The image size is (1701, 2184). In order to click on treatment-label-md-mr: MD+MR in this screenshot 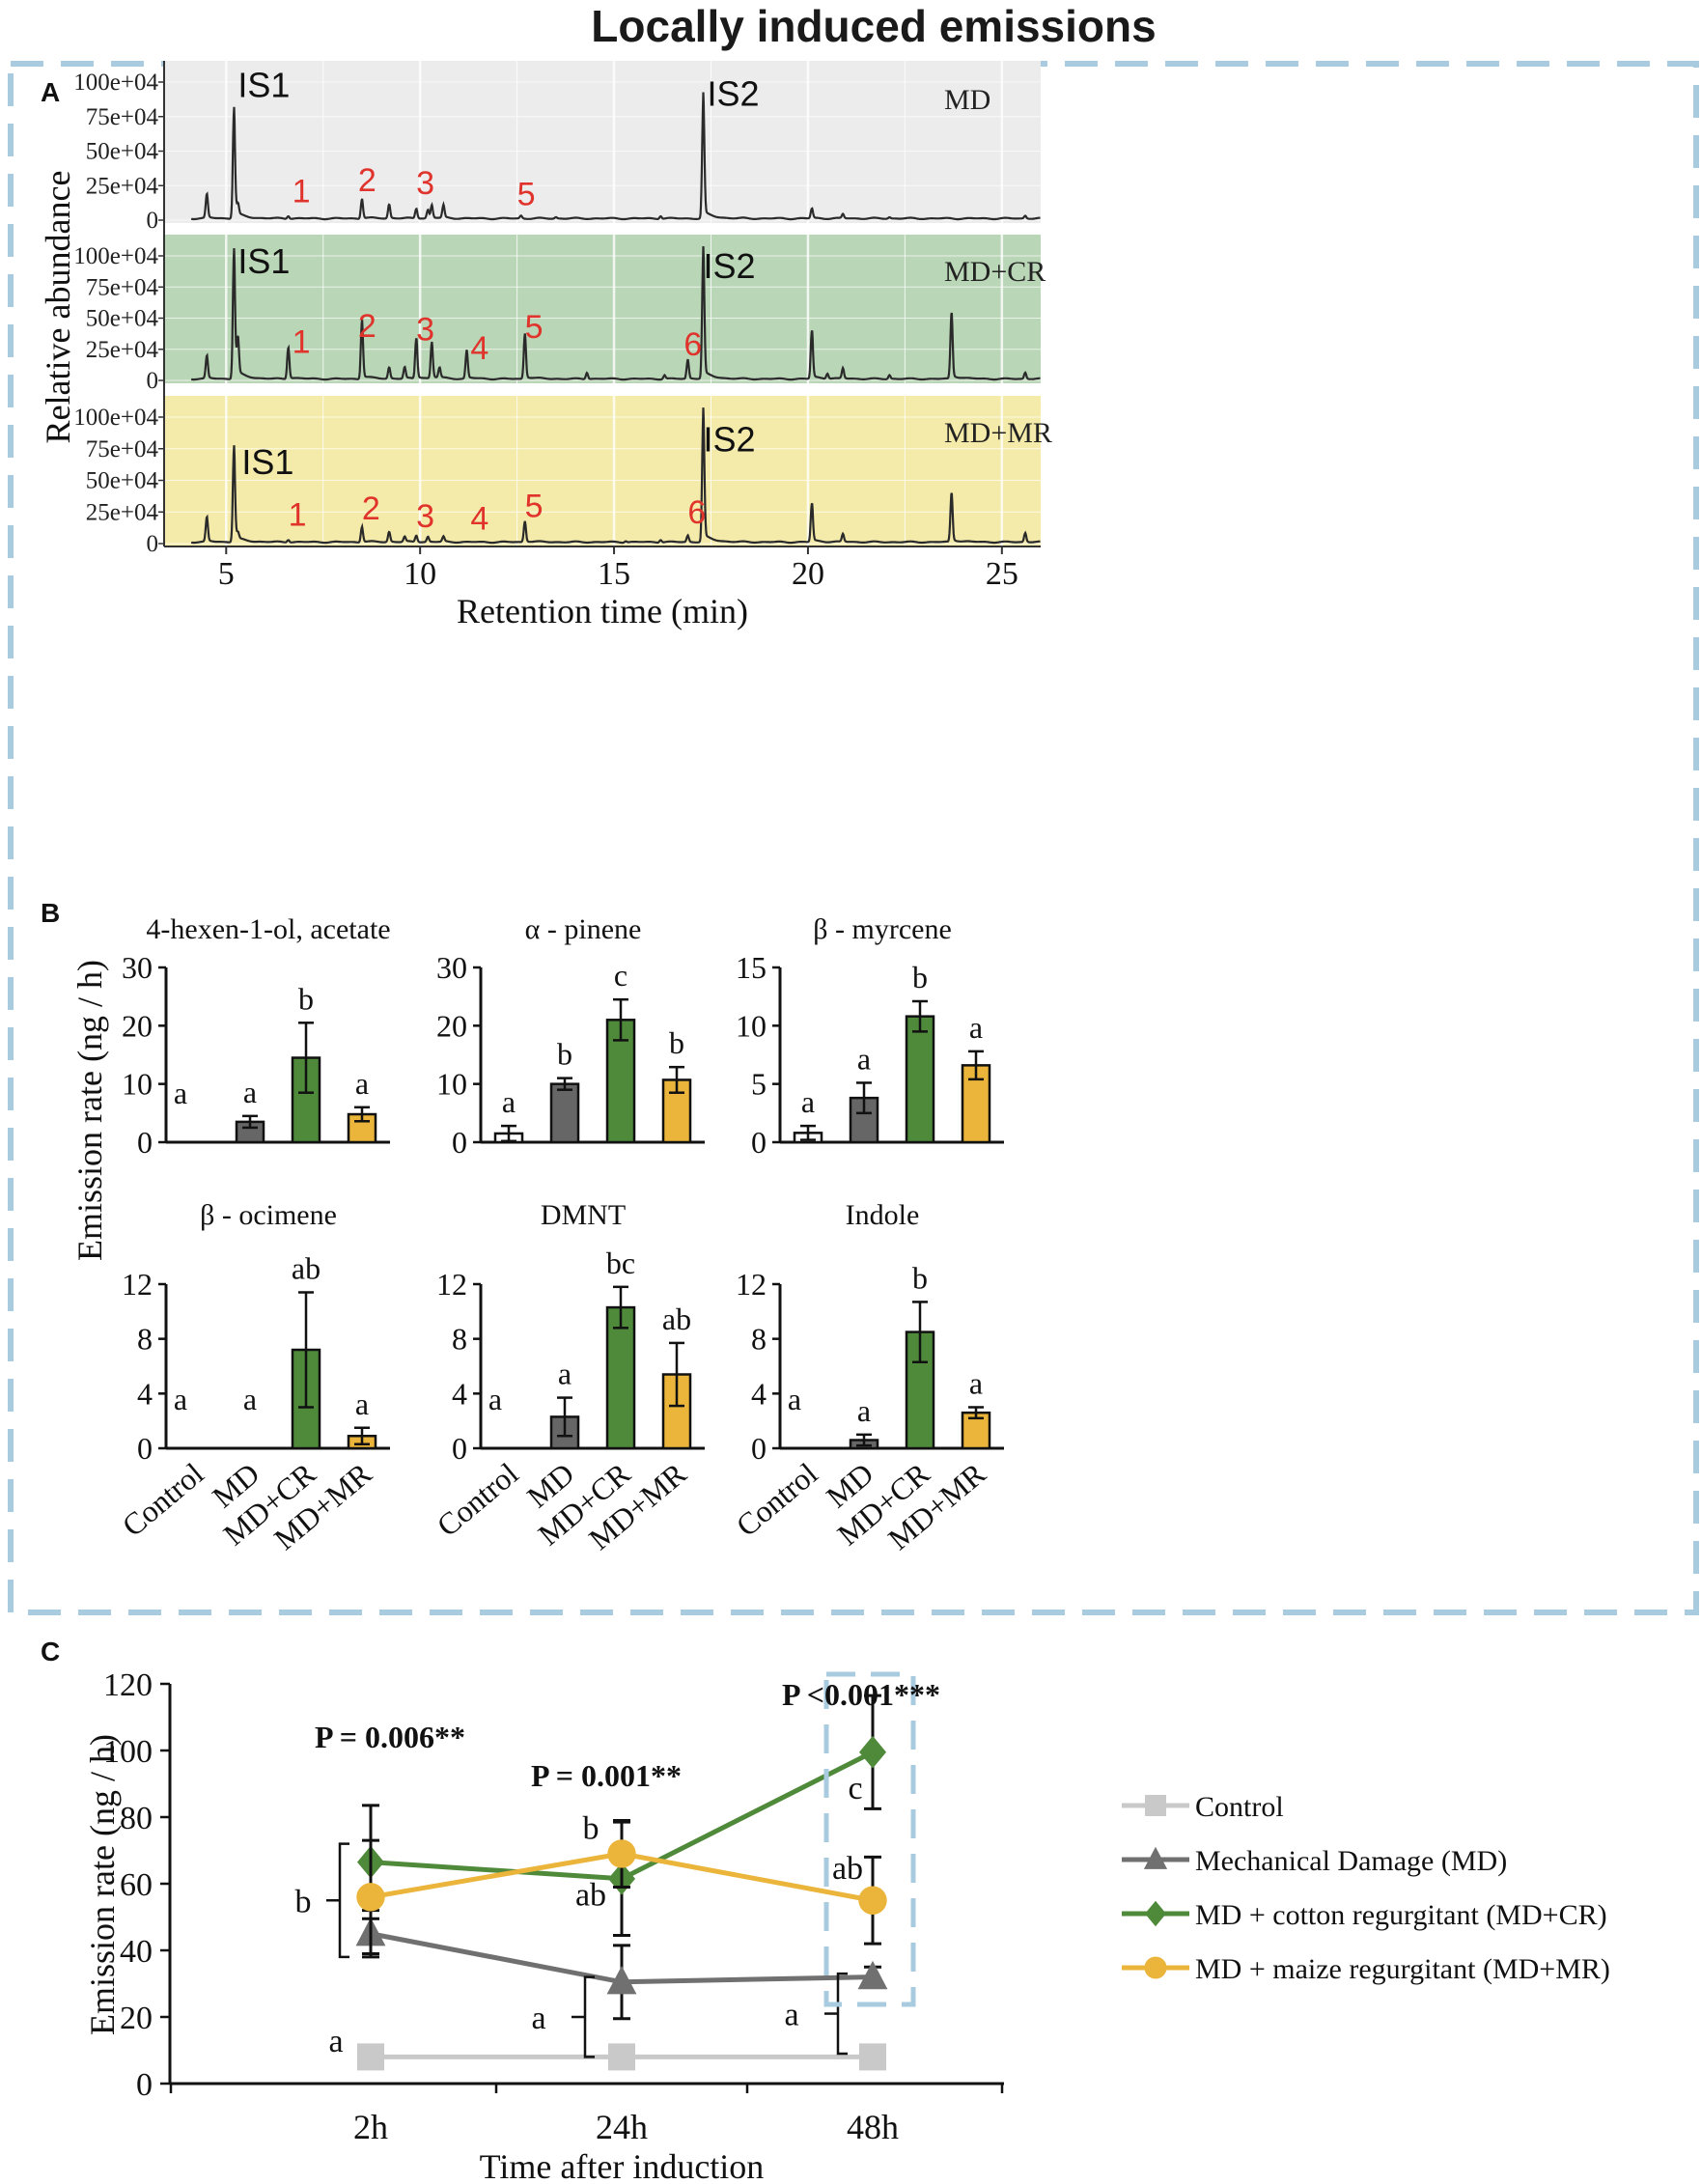, I will do `click(998, 433)`.